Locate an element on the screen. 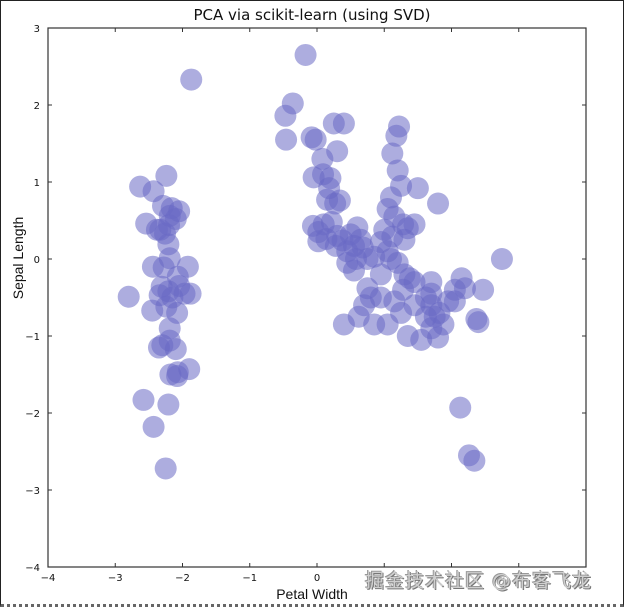  x-tick-label: −1 is located at coordinates (249, 578).